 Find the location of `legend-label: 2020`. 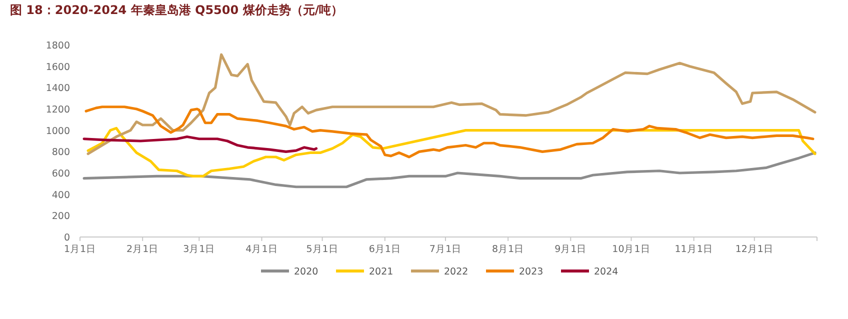

legend-label: 2020 is located at coordinates (306, 272).